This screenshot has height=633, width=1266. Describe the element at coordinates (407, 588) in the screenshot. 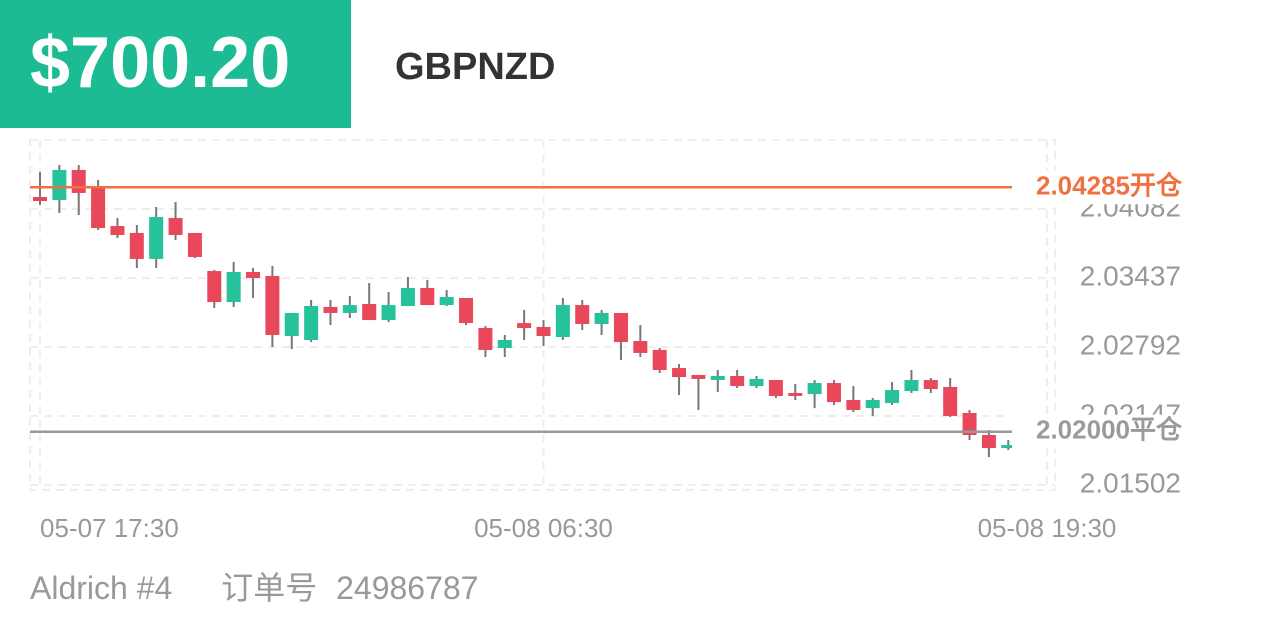

I see `order-number: 24986787` at that location.